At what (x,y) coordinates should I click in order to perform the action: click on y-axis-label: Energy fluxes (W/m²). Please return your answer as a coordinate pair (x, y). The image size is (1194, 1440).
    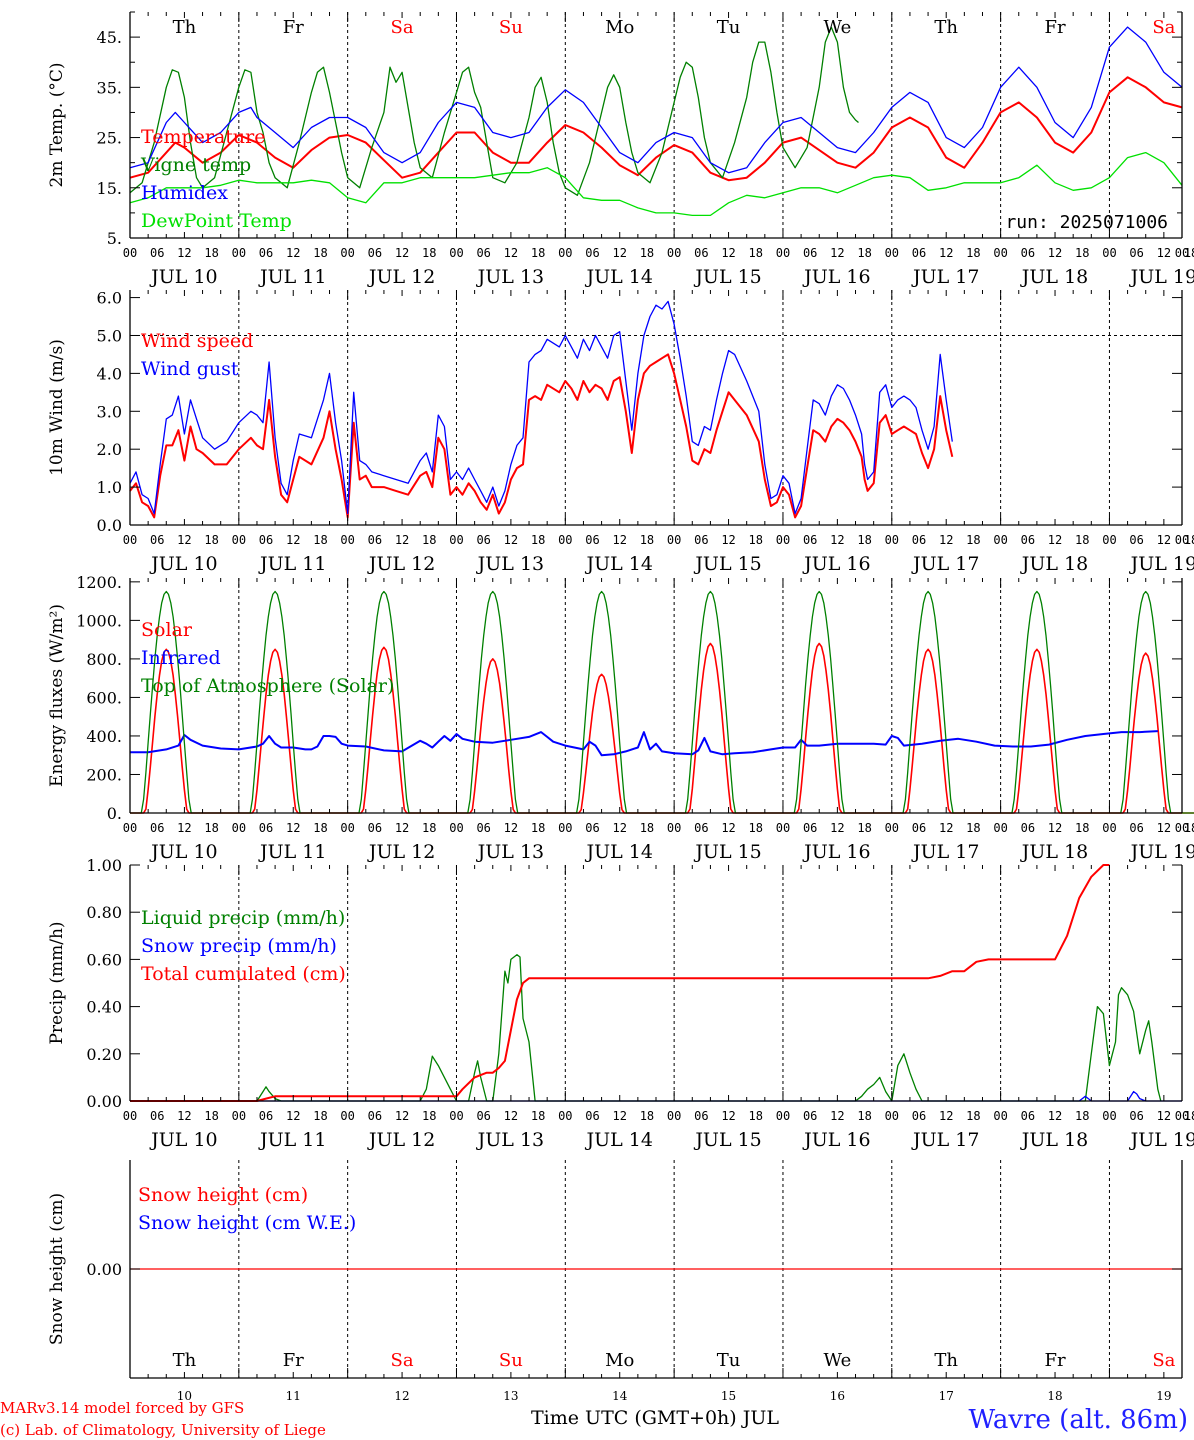
    Looking at the image, I should click on (57, 695).